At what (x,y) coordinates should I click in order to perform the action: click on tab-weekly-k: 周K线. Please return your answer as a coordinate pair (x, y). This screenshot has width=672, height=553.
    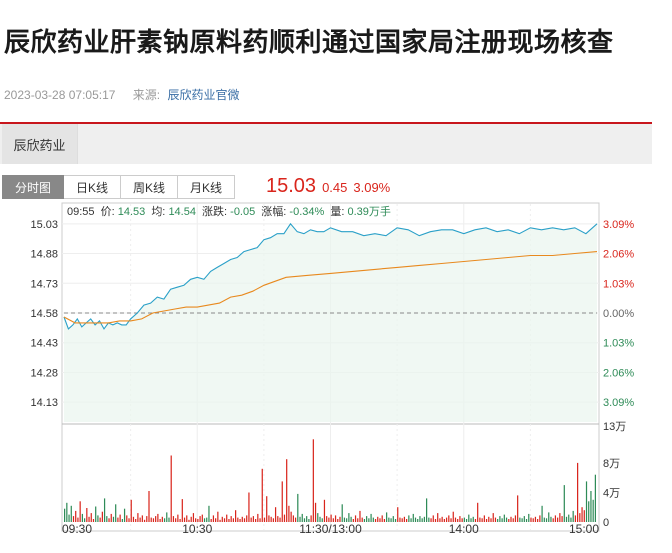
    Looking at the image, I should click on (150, 187).